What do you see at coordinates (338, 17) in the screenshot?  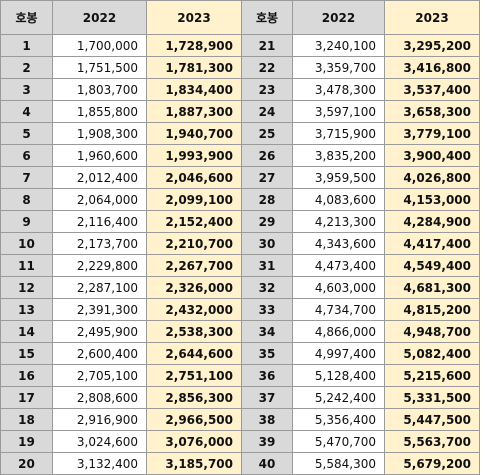 I see `header-2022-right: 2022` at bounding box center [338, 17].